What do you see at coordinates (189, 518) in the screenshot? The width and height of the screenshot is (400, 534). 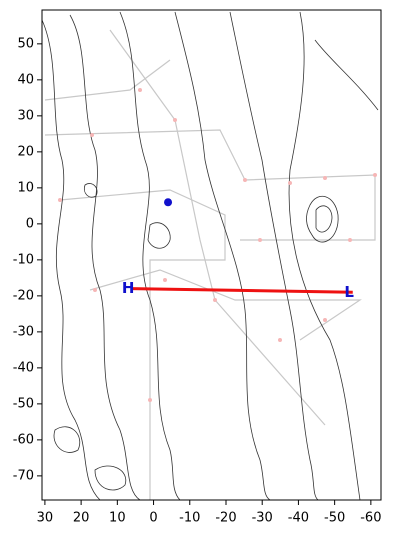 I see `x-tick-label: -10` at bounding box center [189, 518].